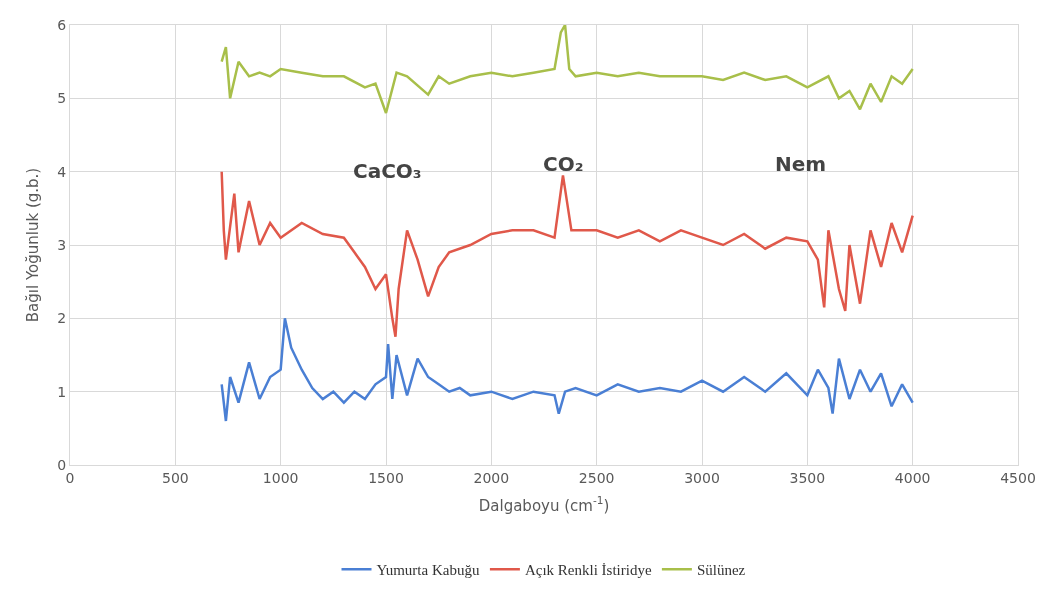 This screenshot has height=598, width=1048. Describe the element at coordinates (801, 164) in the screenshot. I see `annotation: Nem` at that location.